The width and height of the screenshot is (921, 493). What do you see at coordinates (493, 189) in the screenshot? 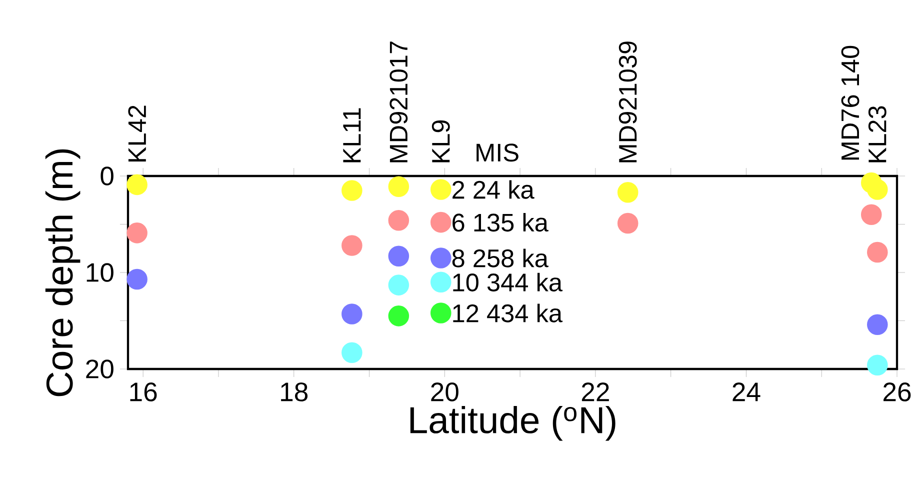
I see `series-label: 2 24 ka` at bounding box center [493, 189].